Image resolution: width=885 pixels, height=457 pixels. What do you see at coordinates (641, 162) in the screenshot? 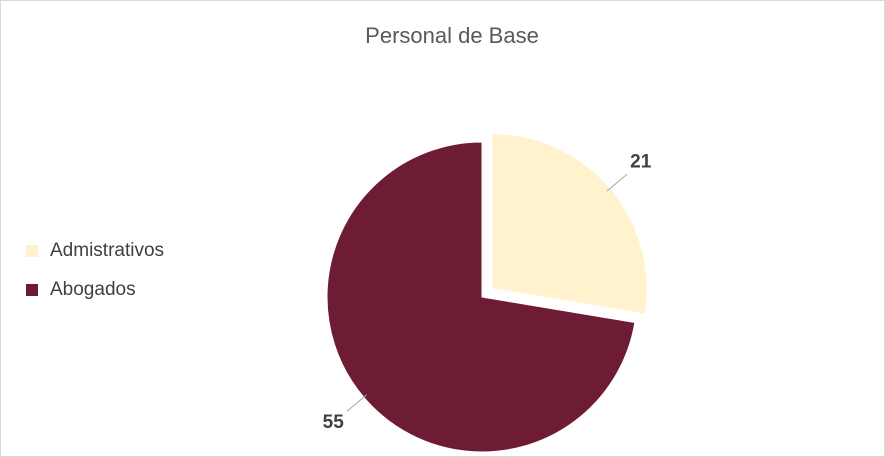
I see `data-label: 21` at bounding box center [641, 162].